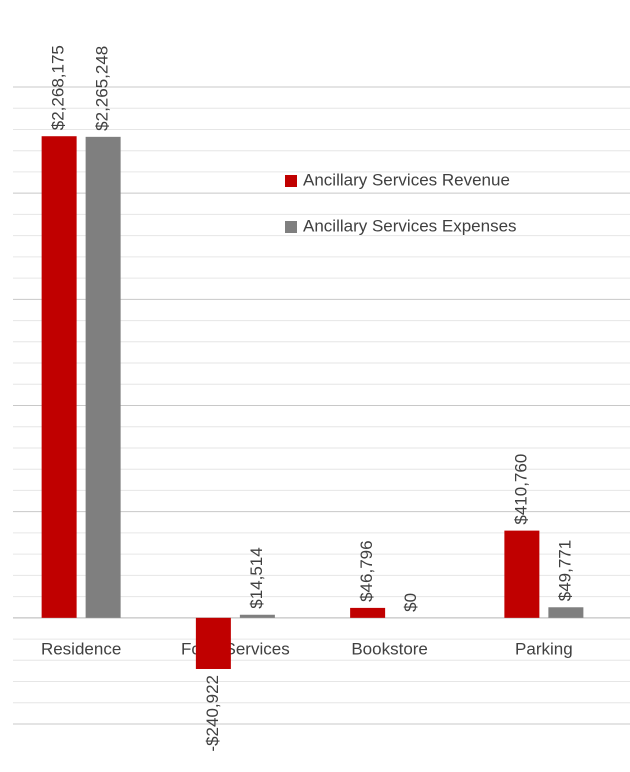 This screenshot has width=630, height=772. Describe the element at coordinates (544, 648) in the screenshot. I see `x-tick-label: Parking` at that location.